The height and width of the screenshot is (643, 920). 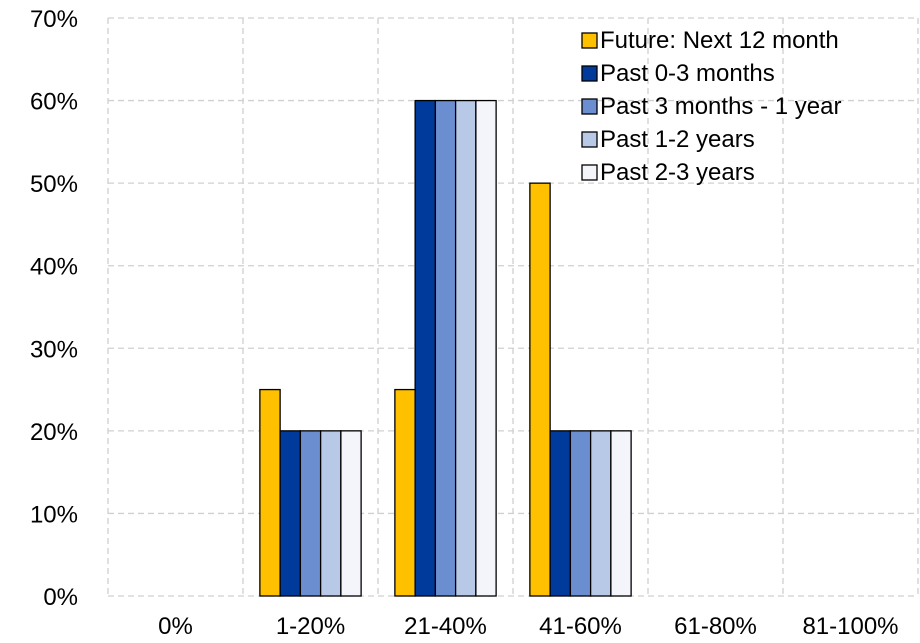 I want to click on y-tick-label: 30%, so click(x=54, y=349).